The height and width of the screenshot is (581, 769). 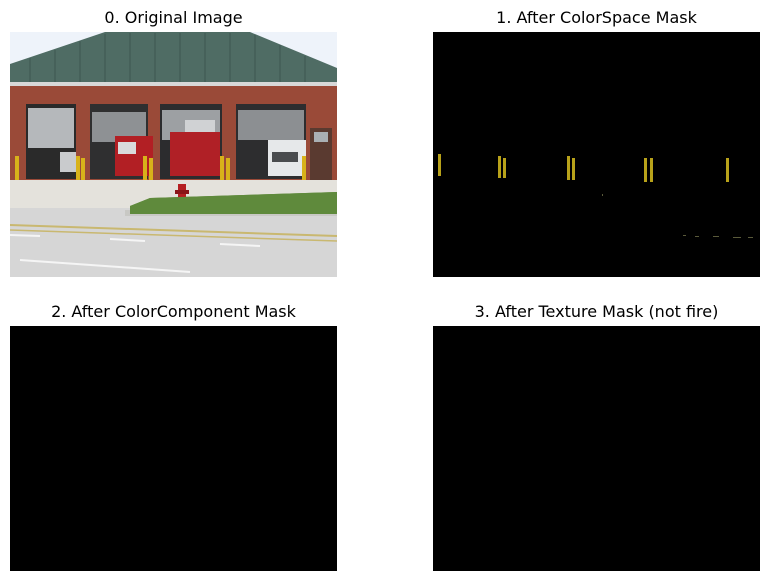 I want to click on panel-title-colorspace: 1. After ColorSpace Mask, so click(x=596, y=17).